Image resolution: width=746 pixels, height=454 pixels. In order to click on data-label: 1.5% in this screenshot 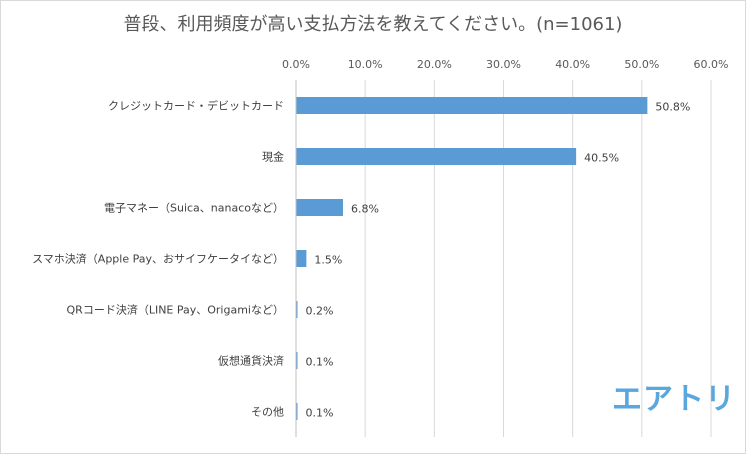, I will do `click(328, 260)`.